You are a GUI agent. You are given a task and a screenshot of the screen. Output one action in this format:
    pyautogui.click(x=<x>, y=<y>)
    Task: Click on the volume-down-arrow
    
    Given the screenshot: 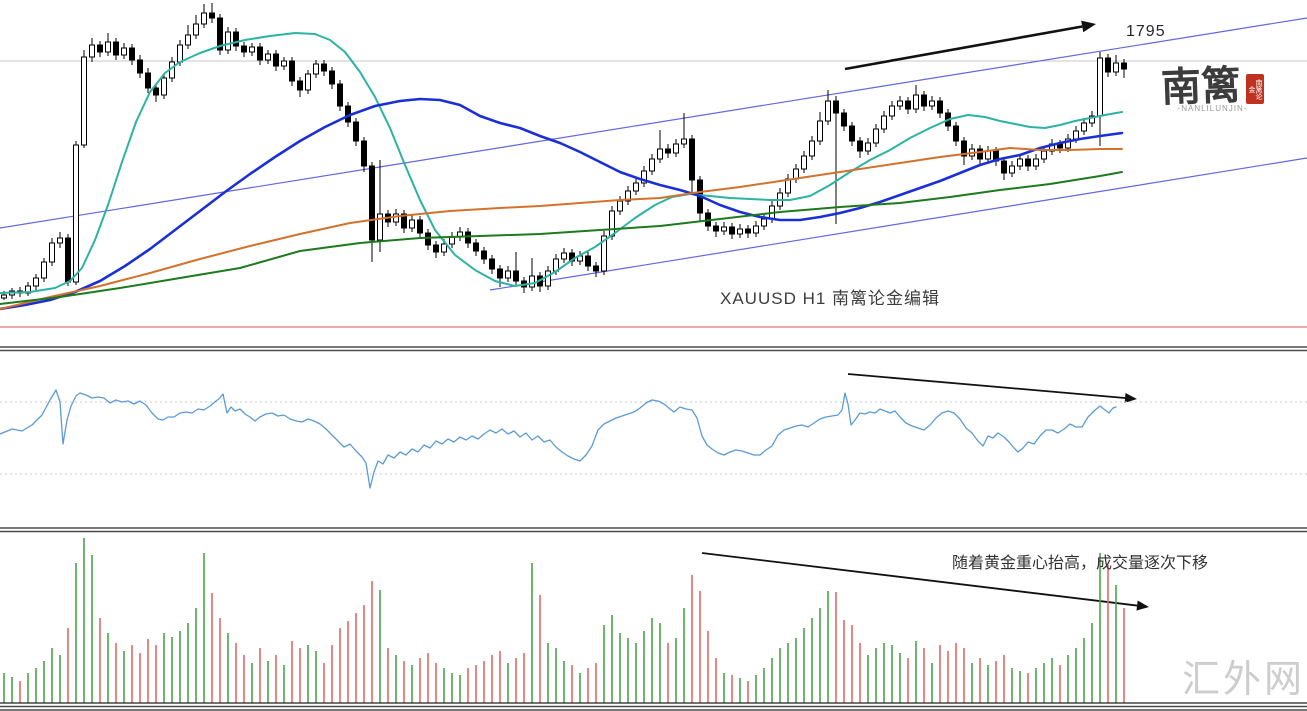 What is the action you would take?
    pyautogui.click(x=925, y=581)
    